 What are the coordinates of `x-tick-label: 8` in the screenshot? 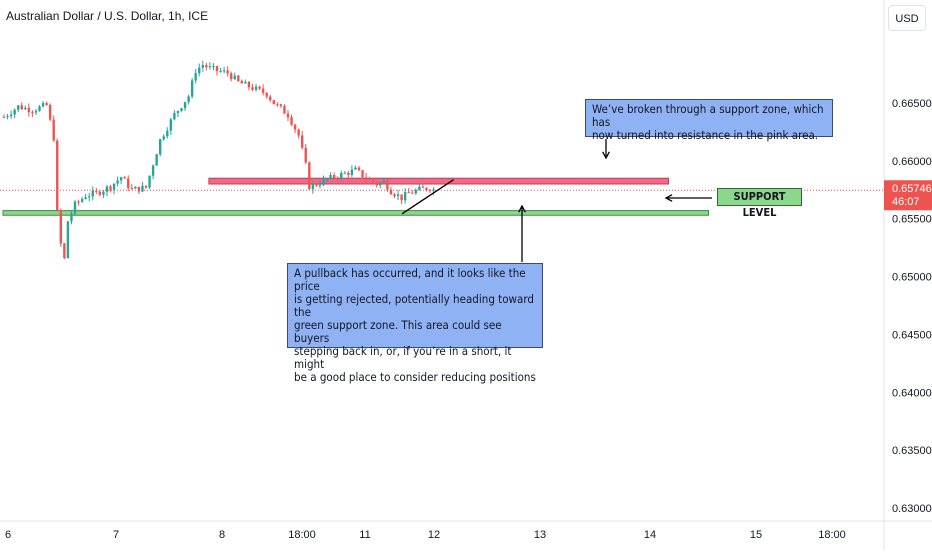 It's located at (222, 535).